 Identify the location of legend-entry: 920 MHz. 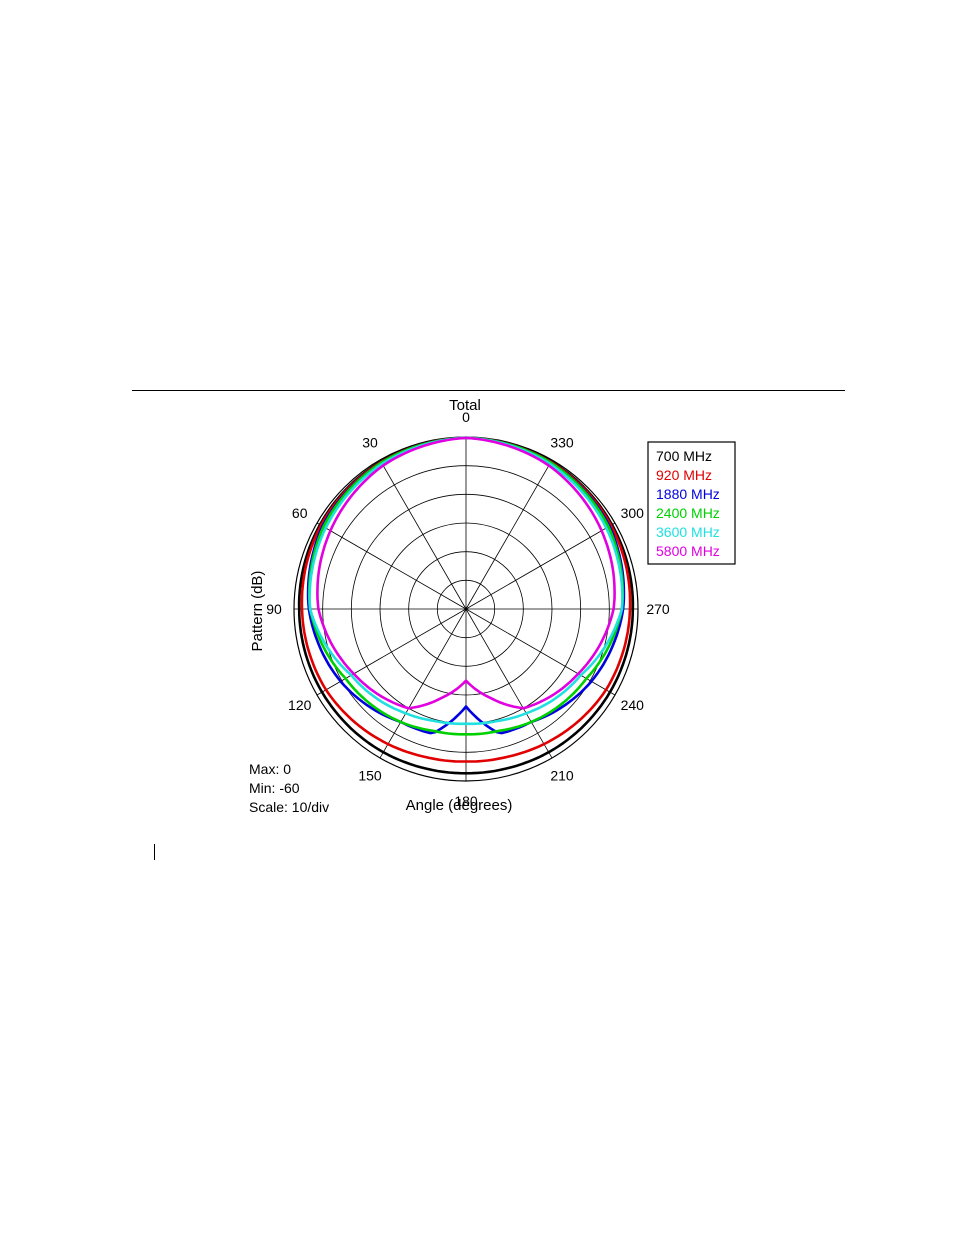
(684, 475).